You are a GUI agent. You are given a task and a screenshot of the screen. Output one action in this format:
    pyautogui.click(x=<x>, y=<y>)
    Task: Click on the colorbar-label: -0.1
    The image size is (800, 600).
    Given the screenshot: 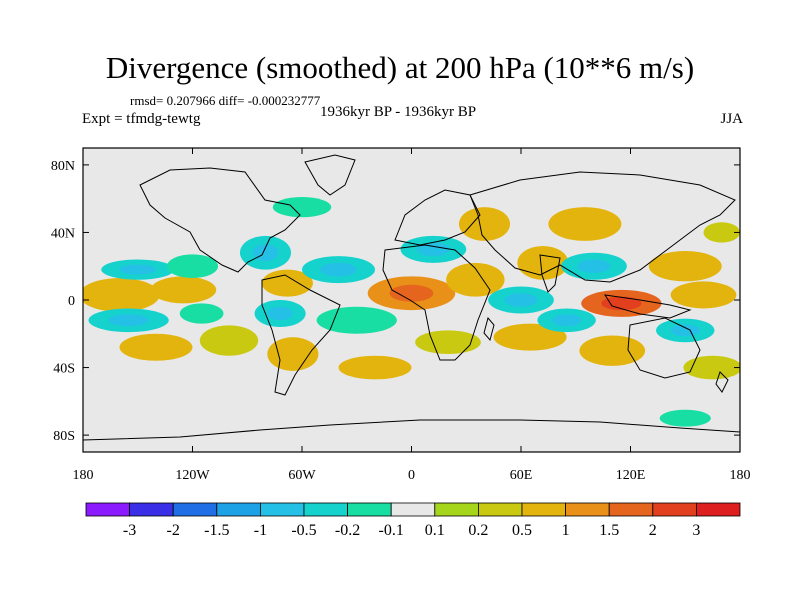 What is the action you would take?
    pyautogui.click(x=391, y=530)
    